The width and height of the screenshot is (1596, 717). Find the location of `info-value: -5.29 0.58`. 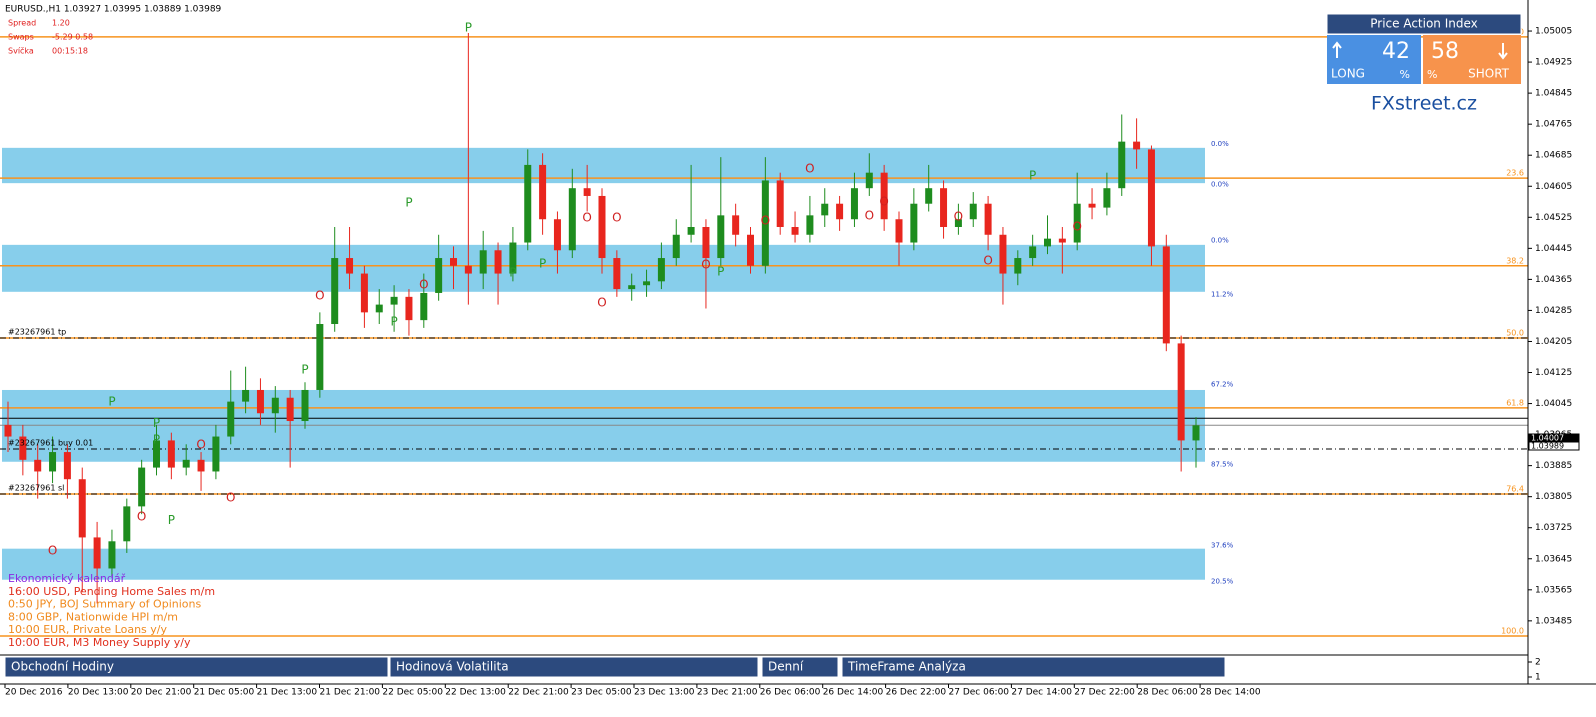

info-value: -5.29 0.58 is located at coordinates (72, 37).